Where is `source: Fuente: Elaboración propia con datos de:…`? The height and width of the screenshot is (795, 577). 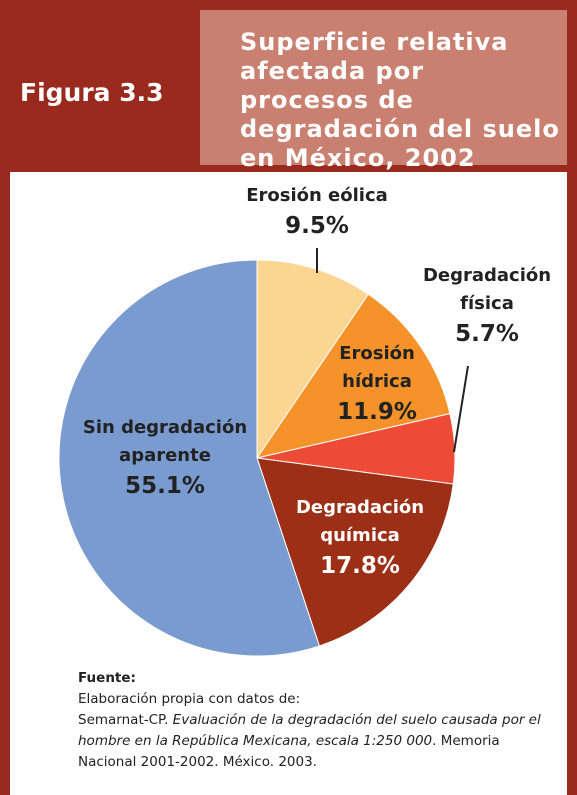
source: Fuente: Elaboración propia con datos de:… is located at coordinates (313, 720).